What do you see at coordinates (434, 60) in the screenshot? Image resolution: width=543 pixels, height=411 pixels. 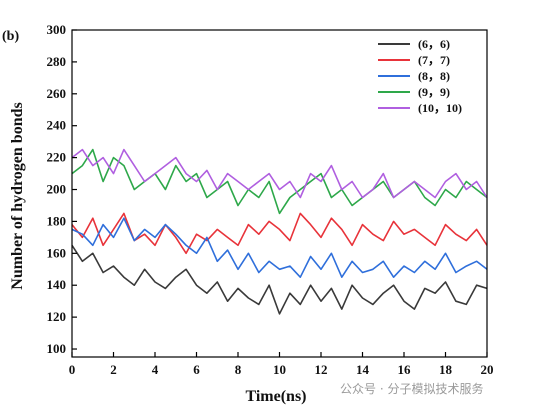 I see `legend-label: (7，7)` at bounding box center [434, 60].